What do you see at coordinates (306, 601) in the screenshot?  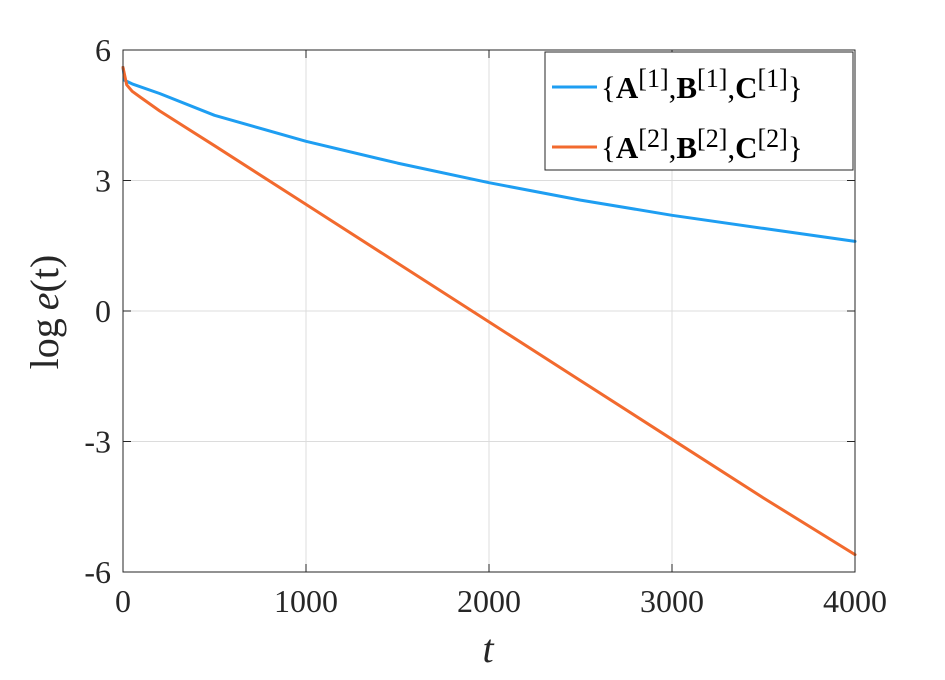 I see `x-tick-label: 1000` at bounding box center [306, 601].